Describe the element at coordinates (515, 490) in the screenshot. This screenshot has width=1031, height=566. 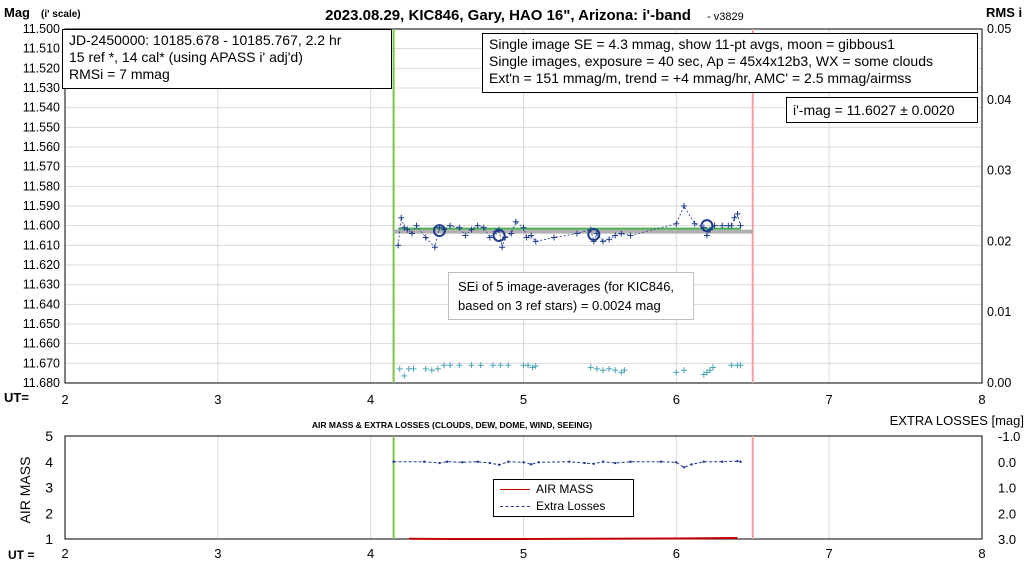
I see `legend-swatch-air-mass` at that location.